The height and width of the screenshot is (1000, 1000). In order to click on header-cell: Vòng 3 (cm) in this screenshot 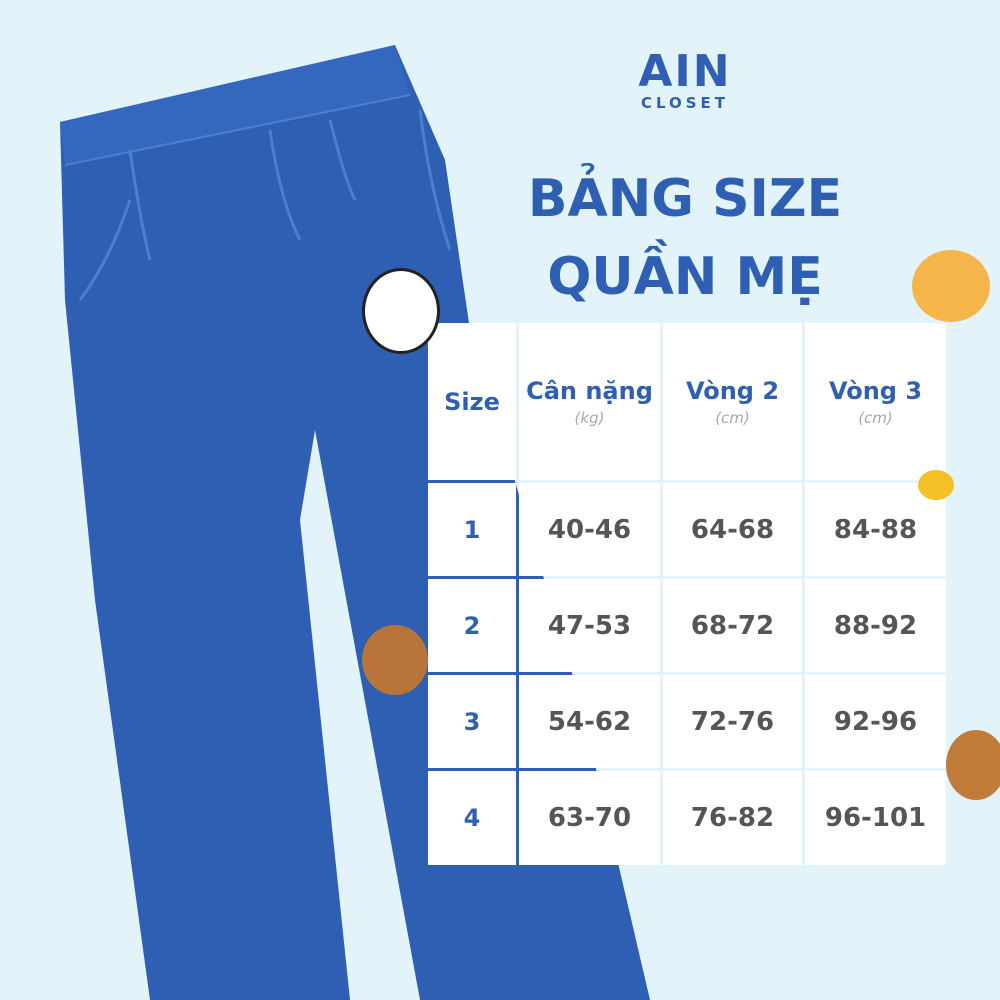, I will do `click(875, 401)`.